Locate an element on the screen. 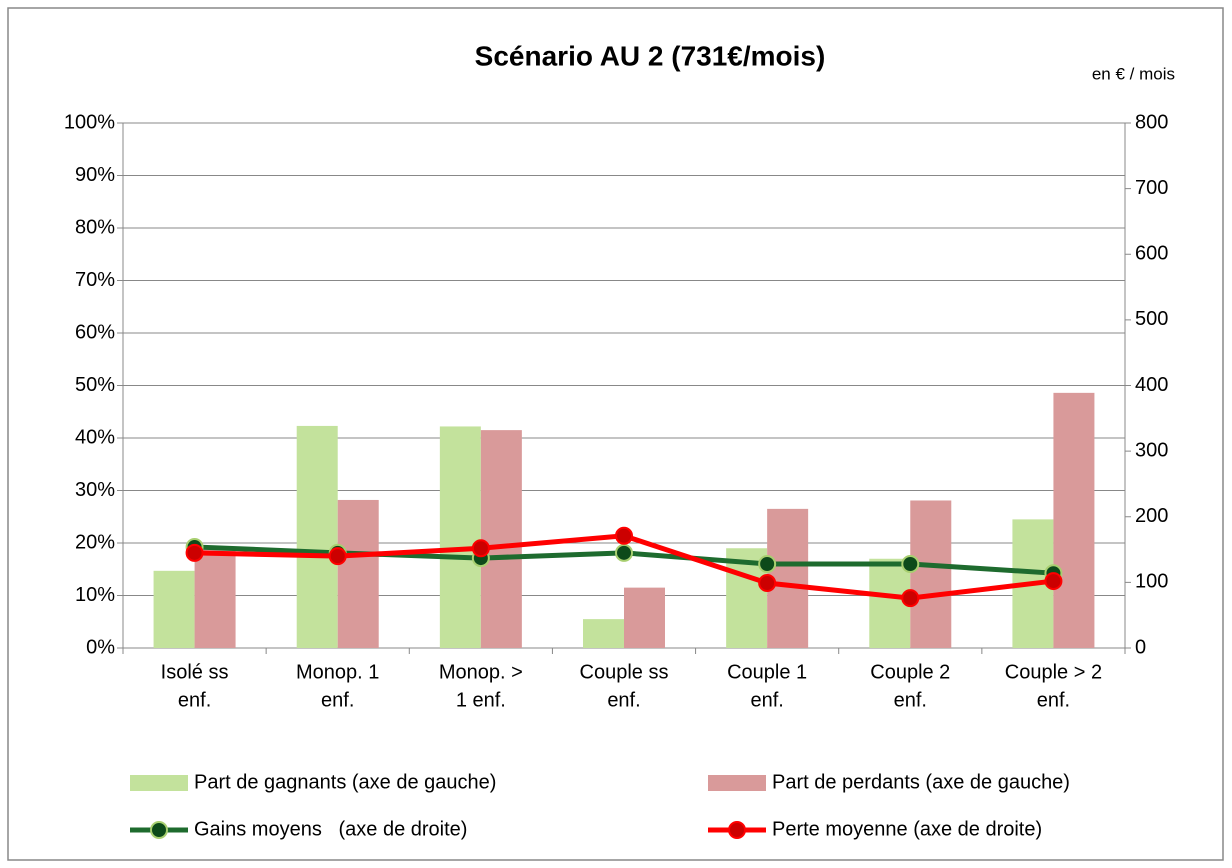 This screenshot has height=868, width=1232. x-tick-label: Couple 2 is located at coordinates (910, 672).